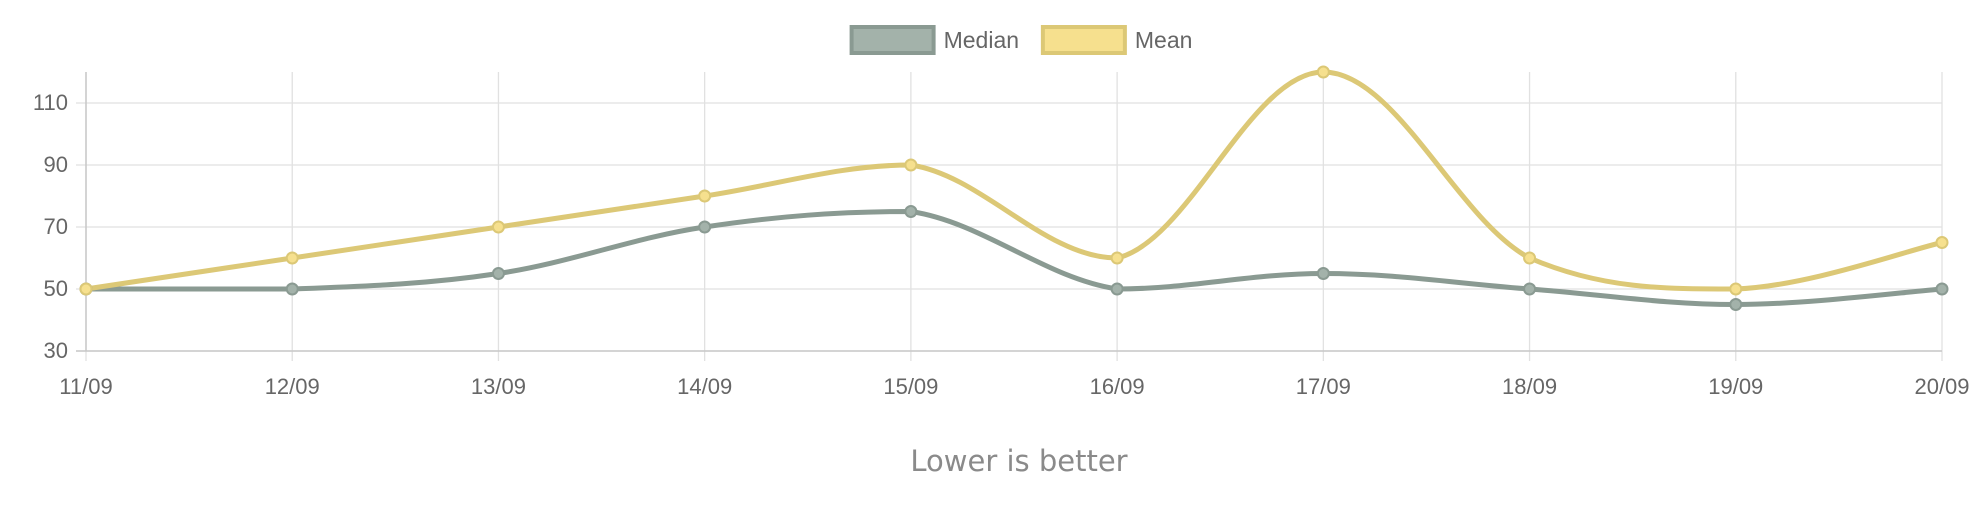  What do you see at coordinates (292, 386) in the screenshot?
I see `x-tick-label: 12/09` at bounding box center [292, 386].